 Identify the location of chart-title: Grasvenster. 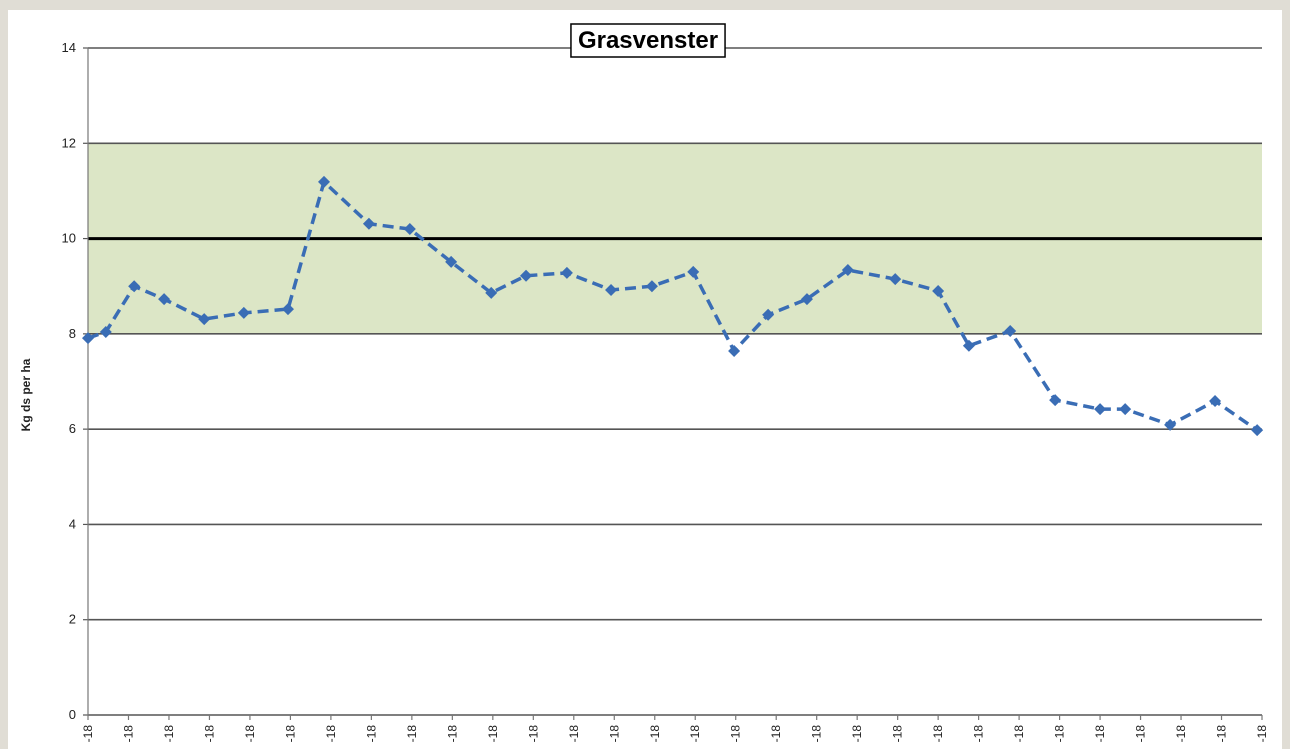
(648, 40).